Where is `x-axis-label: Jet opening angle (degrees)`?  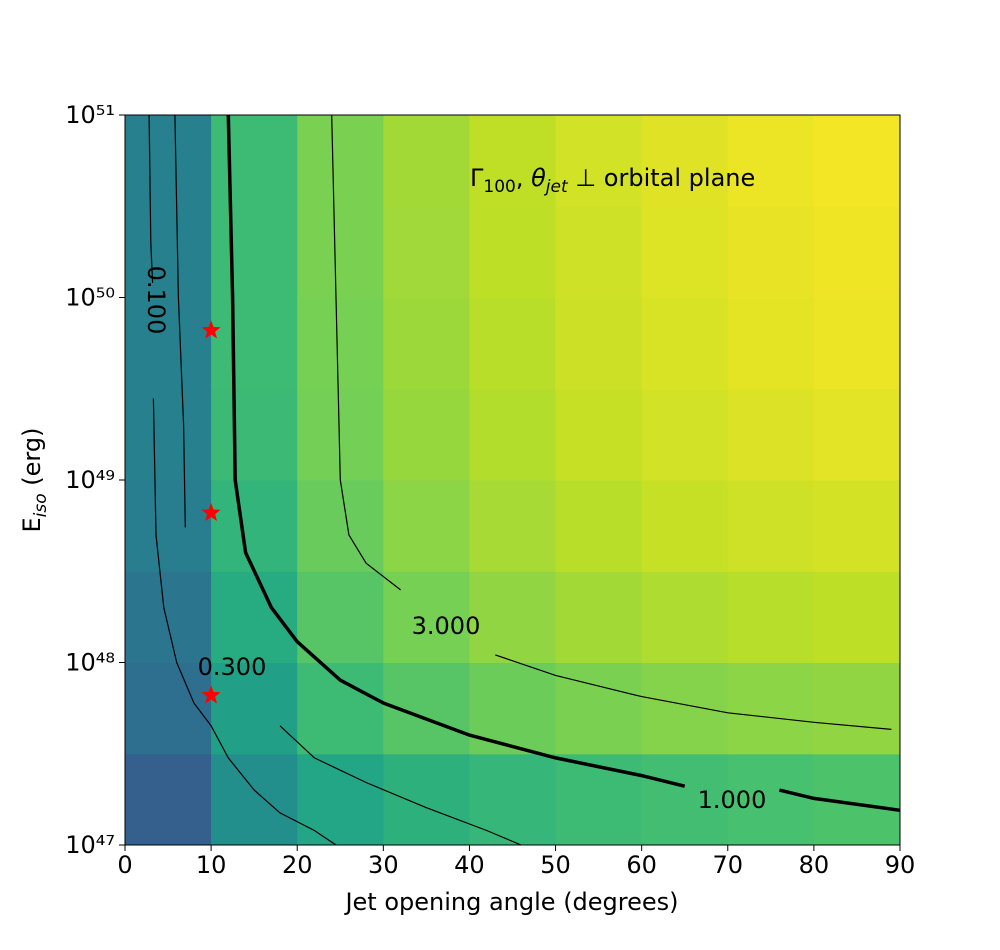
x-axis-label: Jet opening angle (degrees) is located at coordinates (510, 902).